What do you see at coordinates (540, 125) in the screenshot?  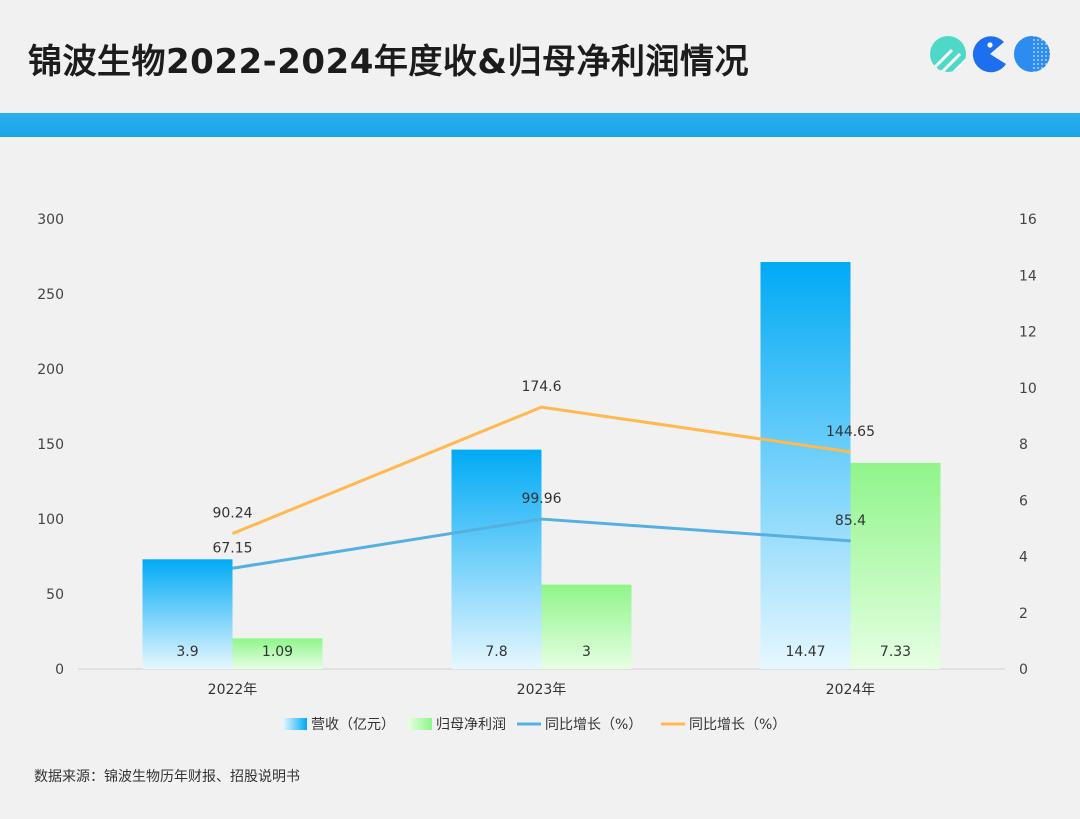 I see `header-band` at bounding box center [540, 125].